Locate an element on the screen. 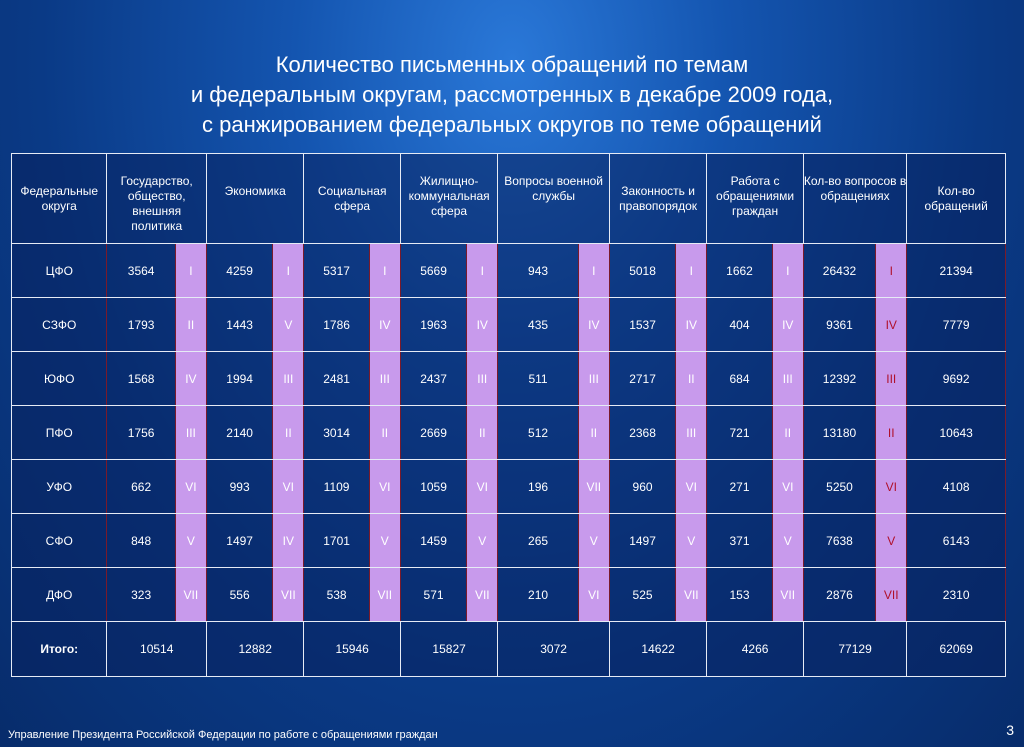  value-cell: 2437 is located at coordinates (433, 378).